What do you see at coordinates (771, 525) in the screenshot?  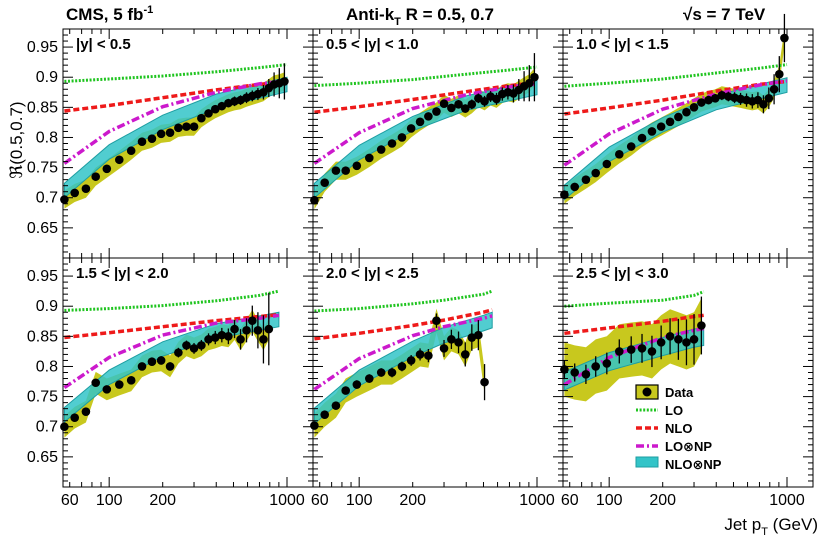 I see `x-axis-title: Jet pT (GeV)` at bounding box center [771, 525].